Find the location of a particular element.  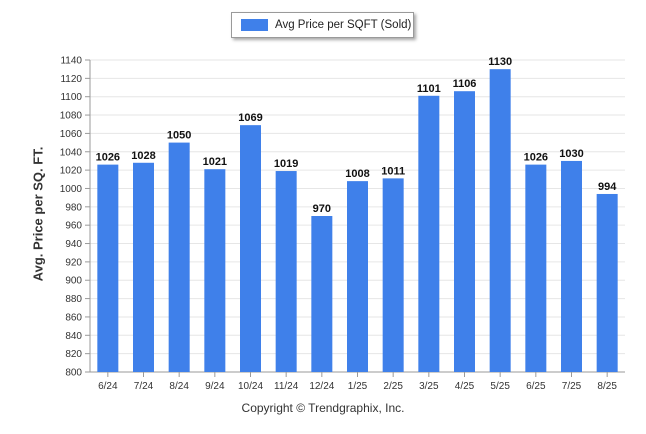

legend-swatch is located at coordinates (254, 25).